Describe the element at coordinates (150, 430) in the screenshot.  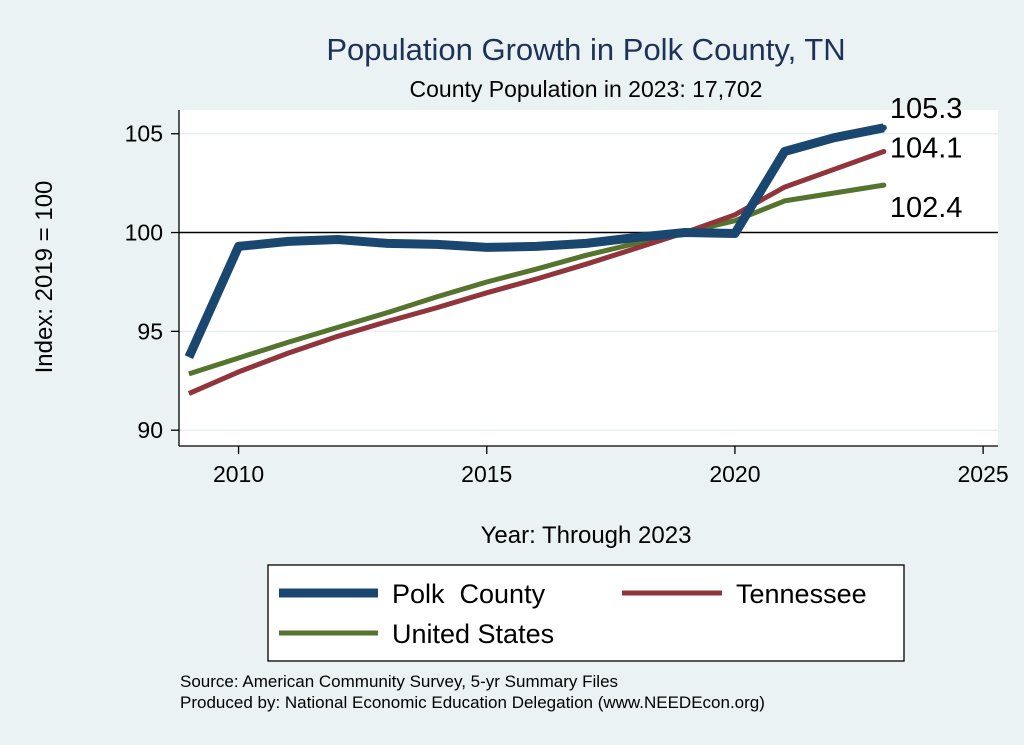
I see `y-tick-label-90: 90` at that location.